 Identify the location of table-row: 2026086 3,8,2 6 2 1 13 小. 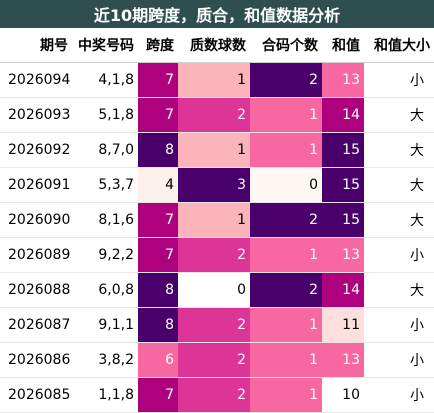
(217, 360).